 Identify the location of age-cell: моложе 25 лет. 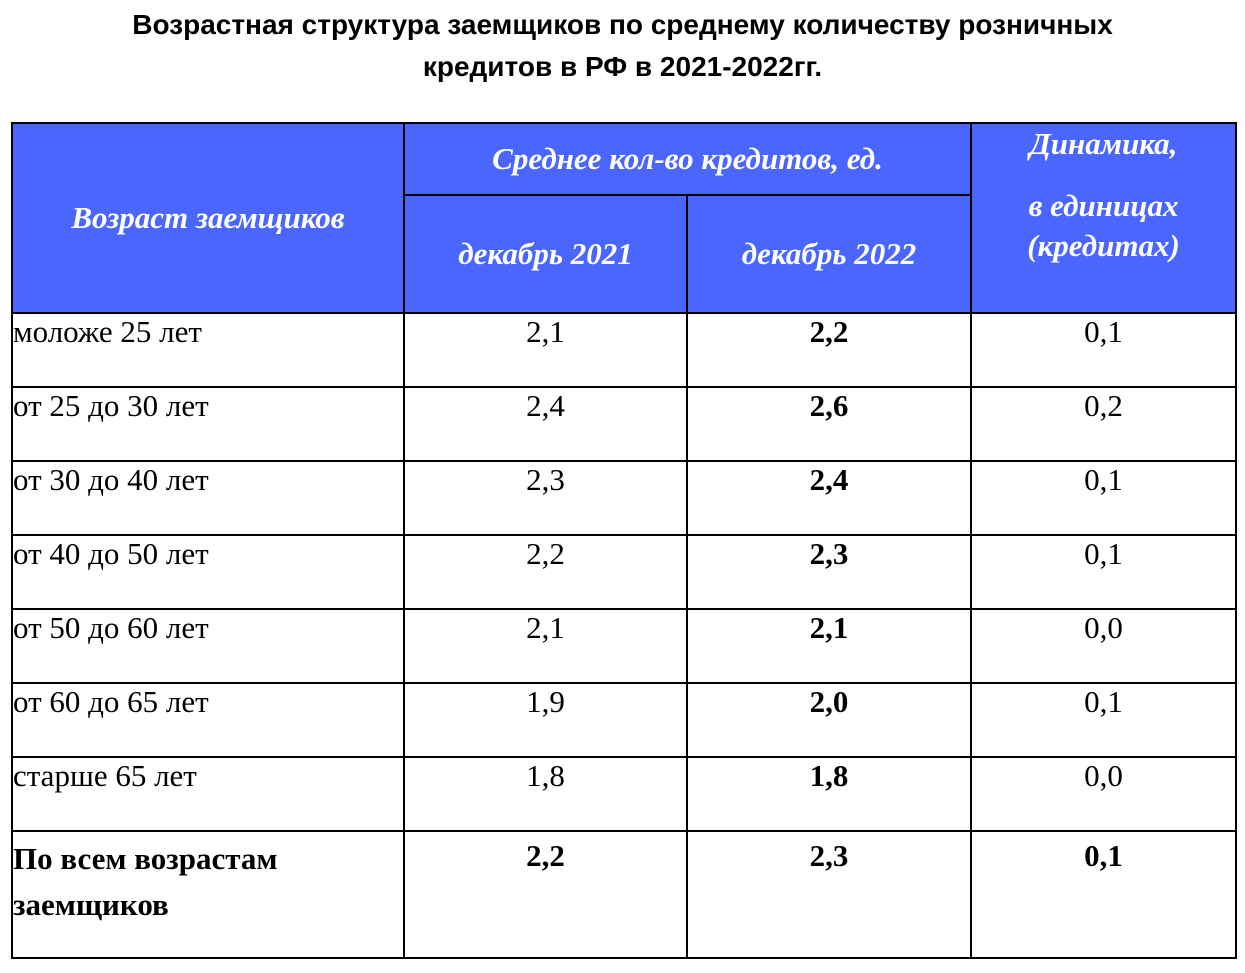
(208, 350).